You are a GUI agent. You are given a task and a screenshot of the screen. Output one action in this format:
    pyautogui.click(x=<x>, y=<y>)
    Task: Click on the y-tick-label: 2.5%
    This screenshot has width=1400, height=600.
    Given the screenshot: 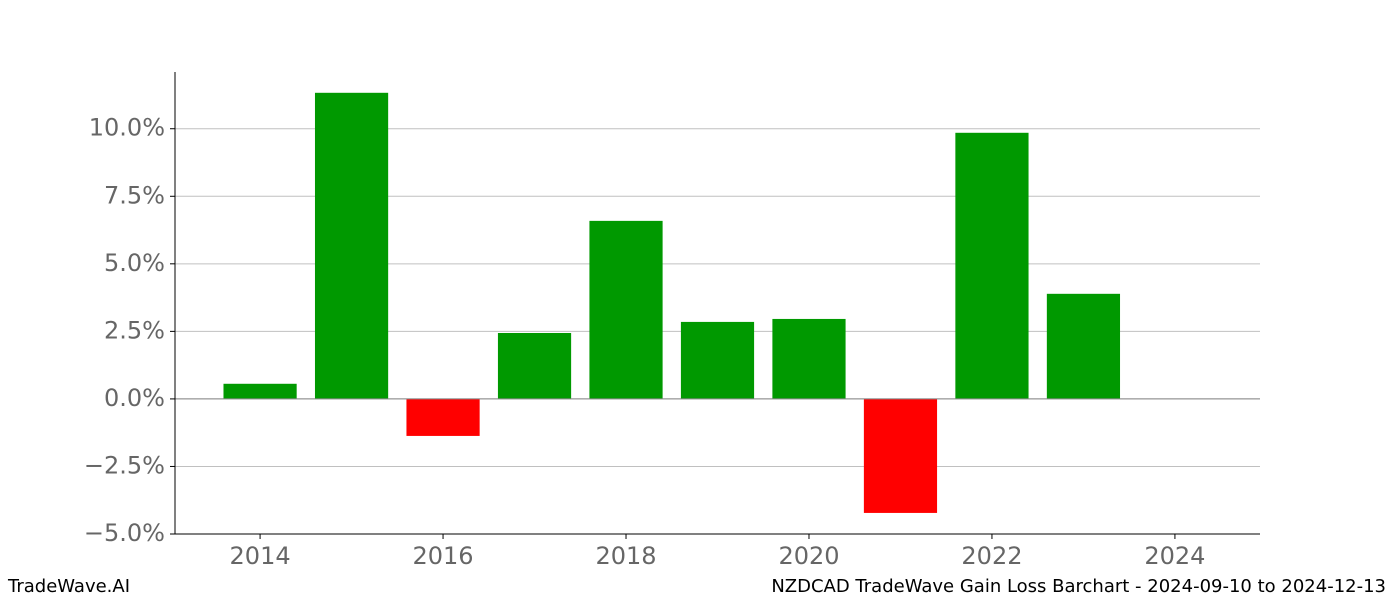 What is the action you would take?
    pyautogui.click(x=134, y=330)
    